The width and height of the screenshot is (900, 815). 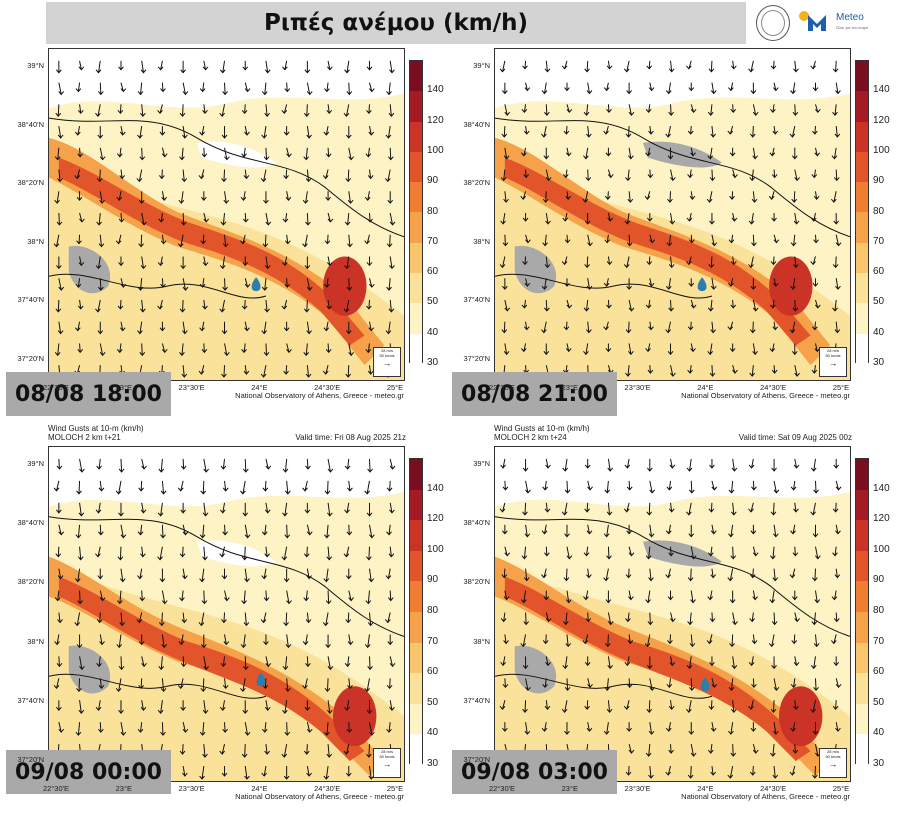 I want to click on time-stamp-label: 09/08 03:00, so click(x=534, y=772).